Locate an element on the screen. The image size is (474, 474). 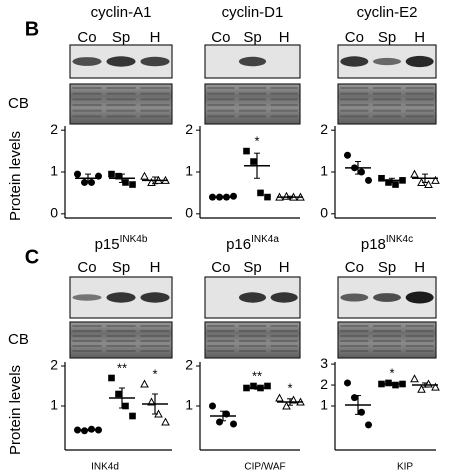
significance: ** is located at coordinates (257, 375).